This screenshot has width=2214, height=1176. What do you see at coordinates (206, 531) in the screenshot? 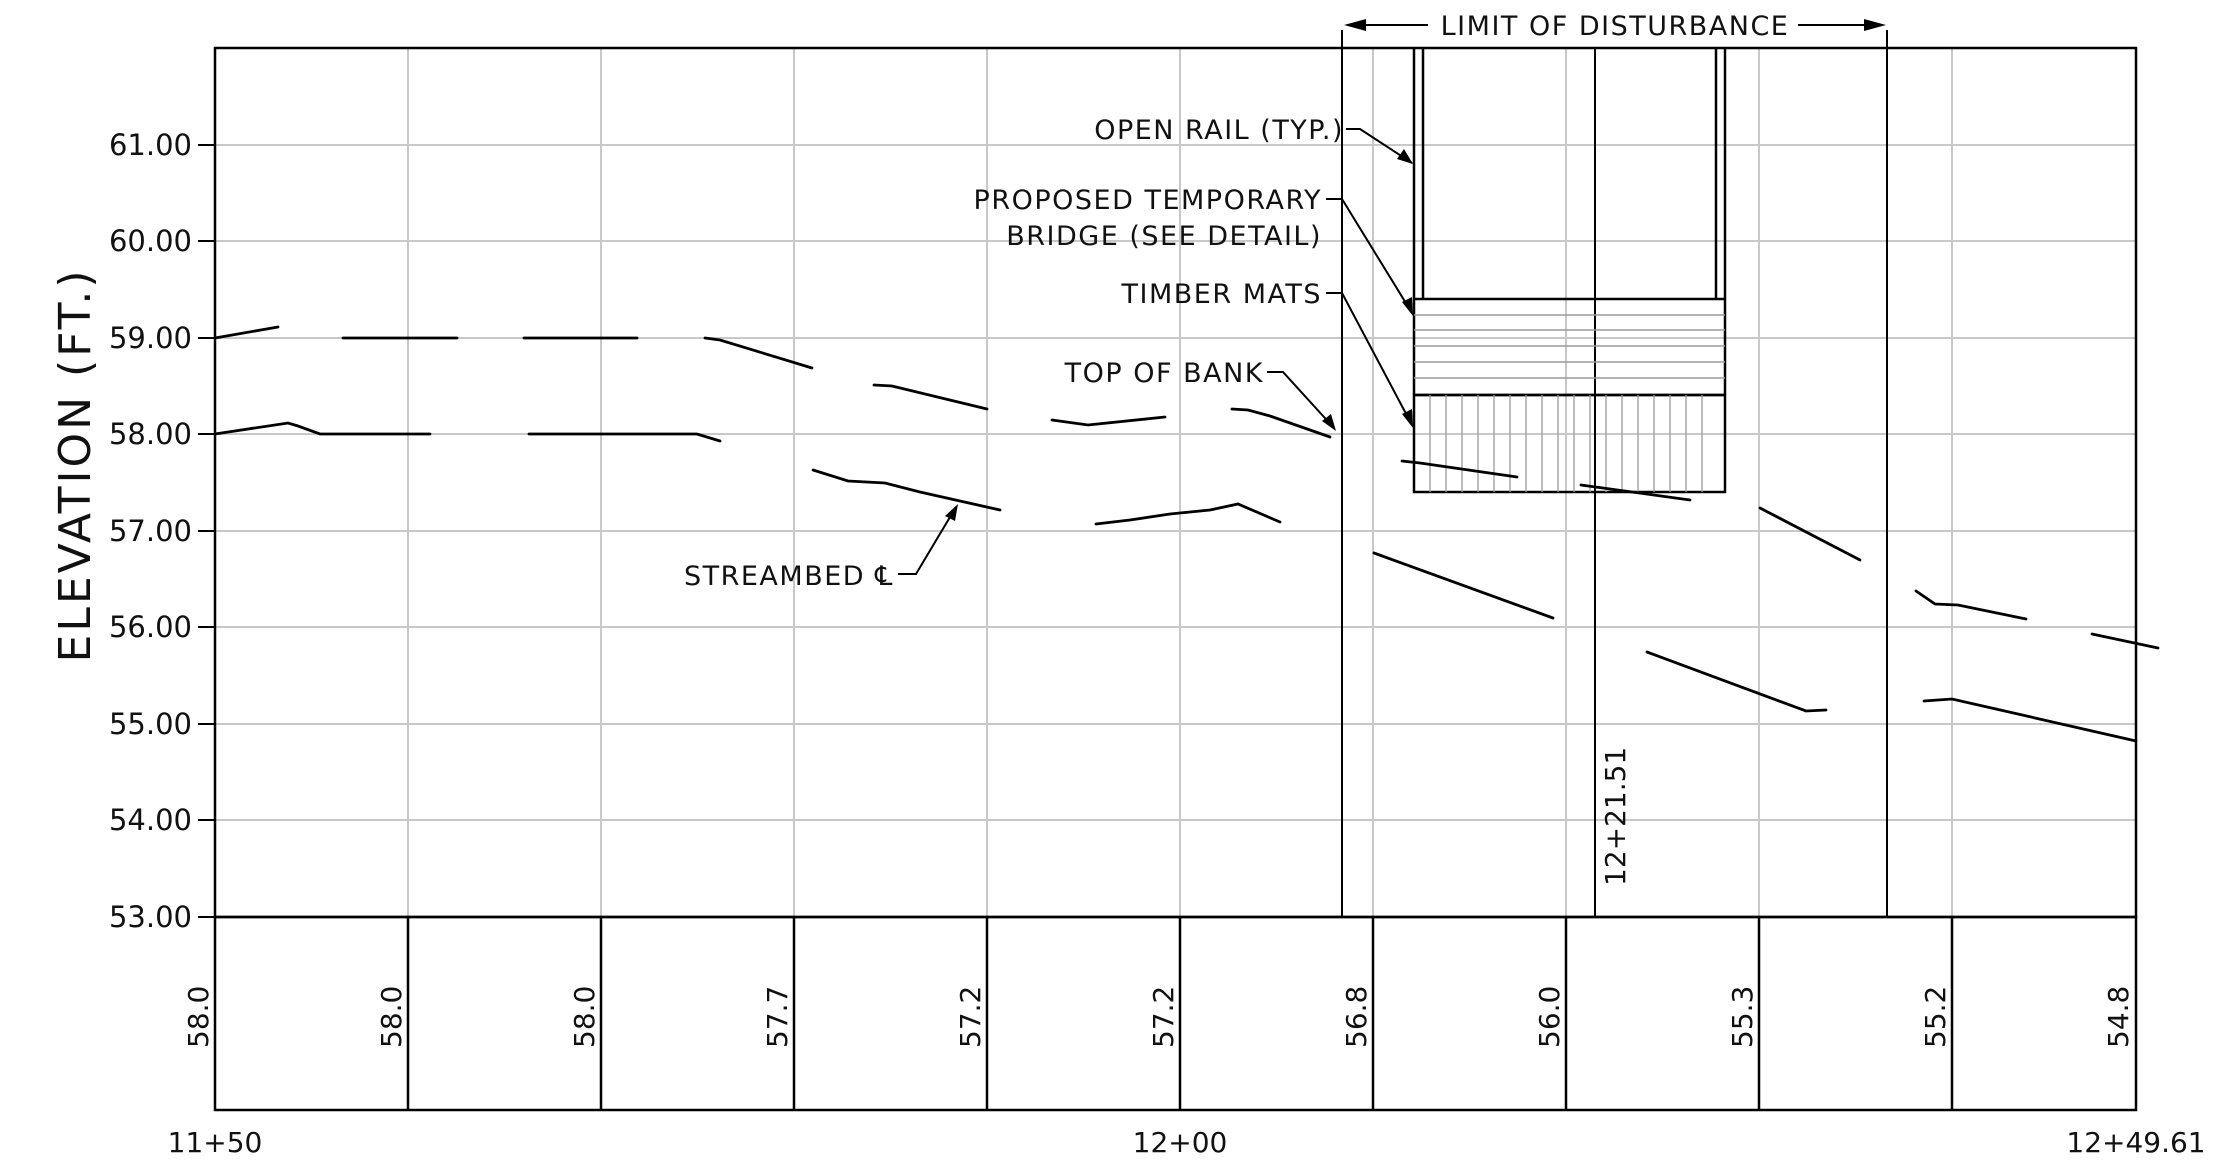
I see `y-tick-marks` at bounding box center [206, 531].